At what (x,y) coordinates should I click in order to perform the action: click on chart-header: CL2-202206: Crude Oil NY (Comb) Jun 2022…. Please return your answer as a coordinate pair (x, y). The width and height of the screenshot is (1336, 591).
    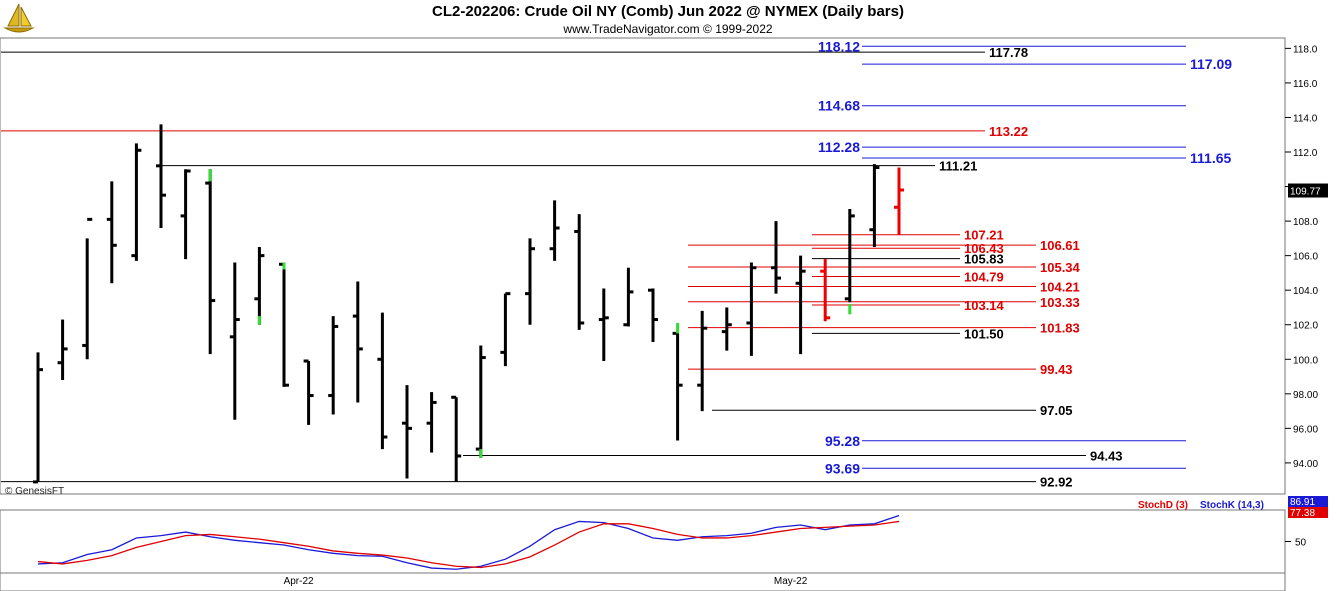
    Looking at the image, I should click on (668, 20).